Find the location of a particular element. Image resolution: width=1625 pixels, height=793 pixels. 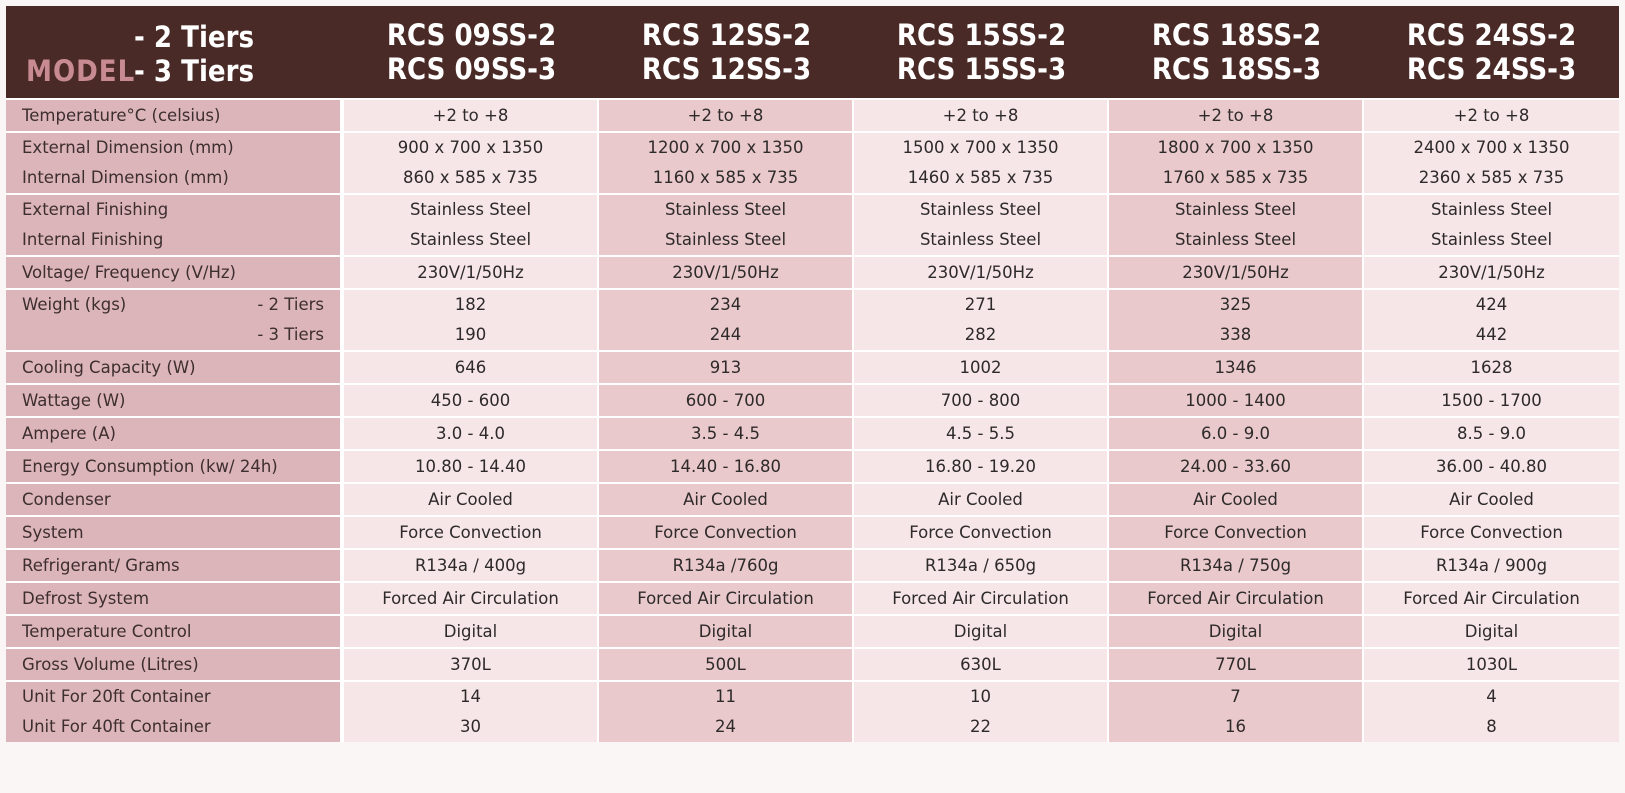

tier-3-label: - 3 Tiers is located at coordinates (194, 71).